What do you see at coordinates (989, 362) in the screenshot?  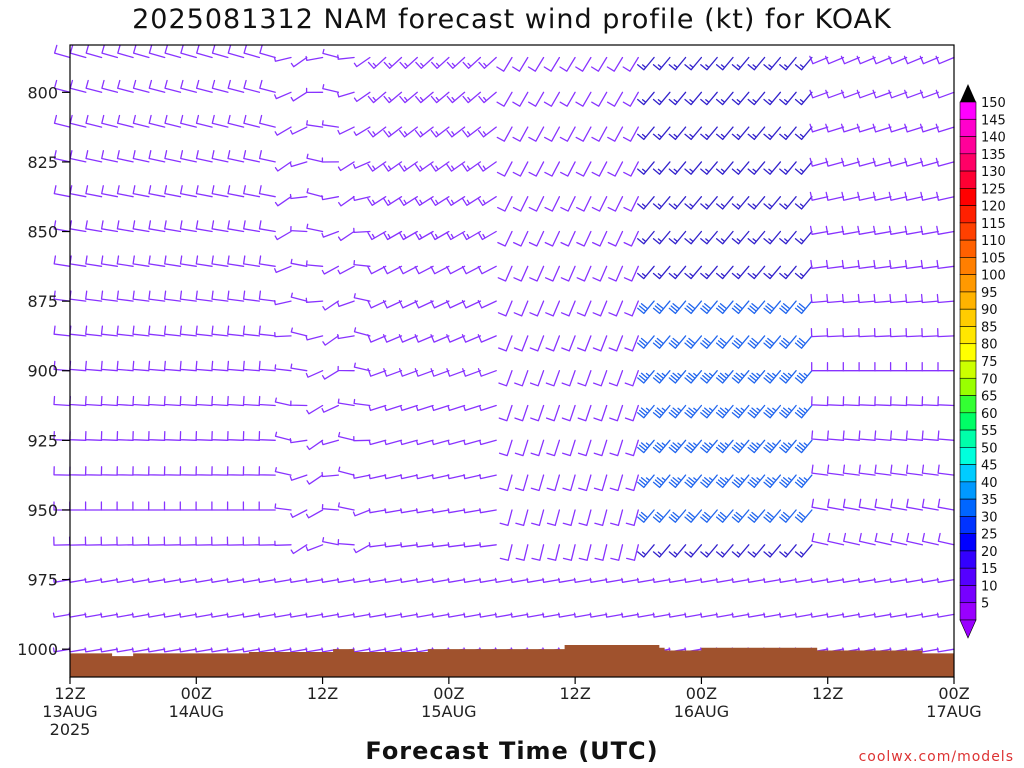 I see `colorbar-label: 75` at bounding box center [989, 362].